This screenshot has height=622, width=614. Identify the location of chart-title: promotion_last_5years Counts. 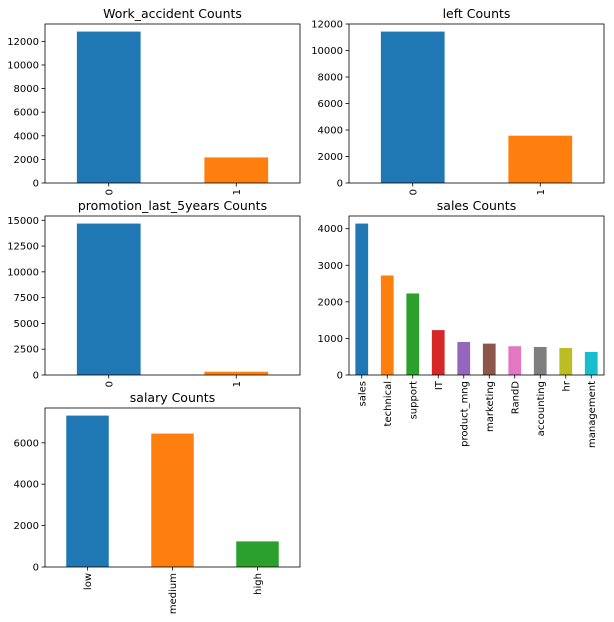
(172, 205).